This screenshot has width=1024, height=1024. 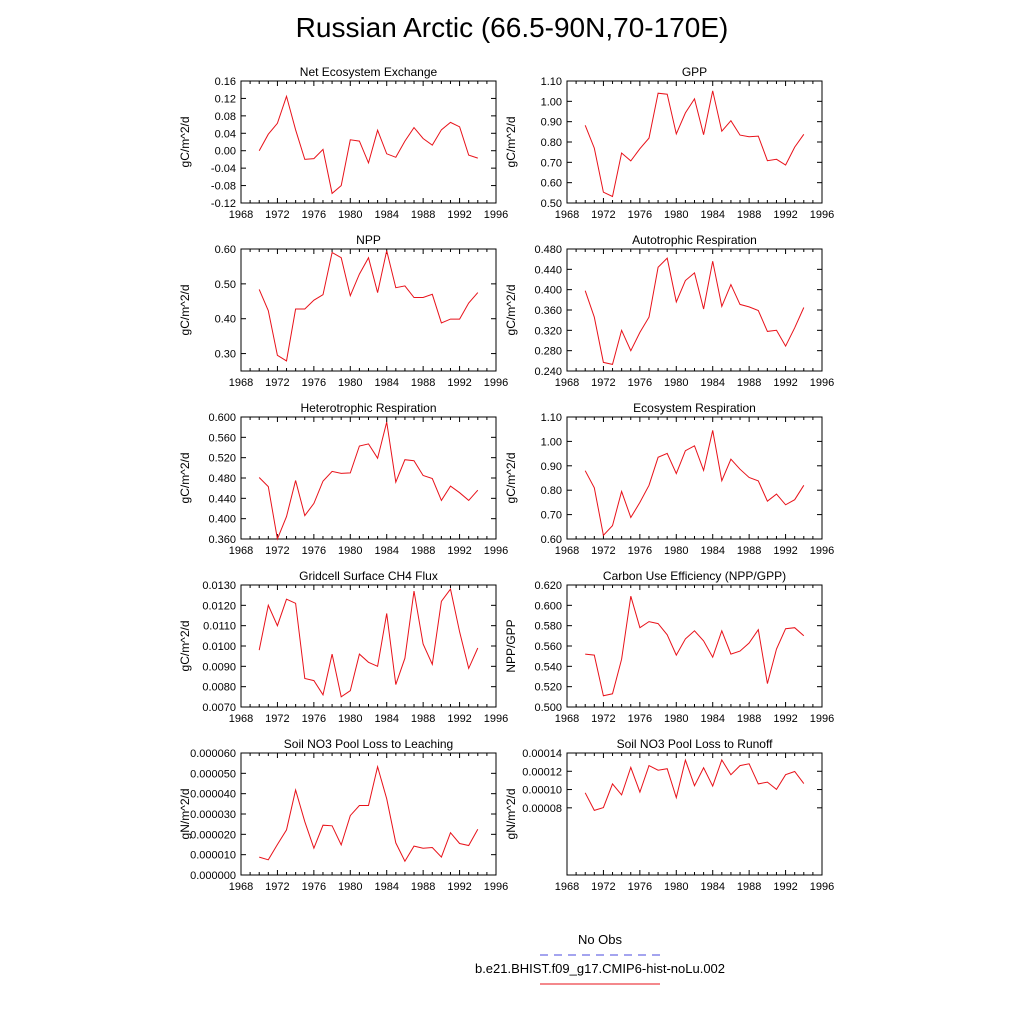 What do you see at coordinates (225, 117) in the screenshot?
I see `y-tick-label: 0.08` at bounding box center [225, 117].